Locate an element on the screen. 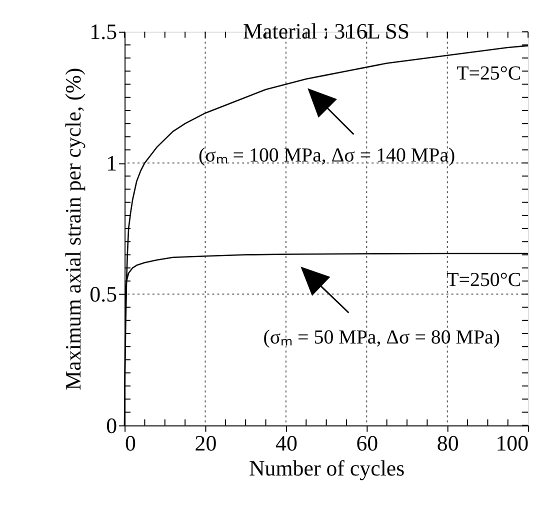 The image size is (549, 510). x-tick-label: 100 is located at coordinates (512, 443).